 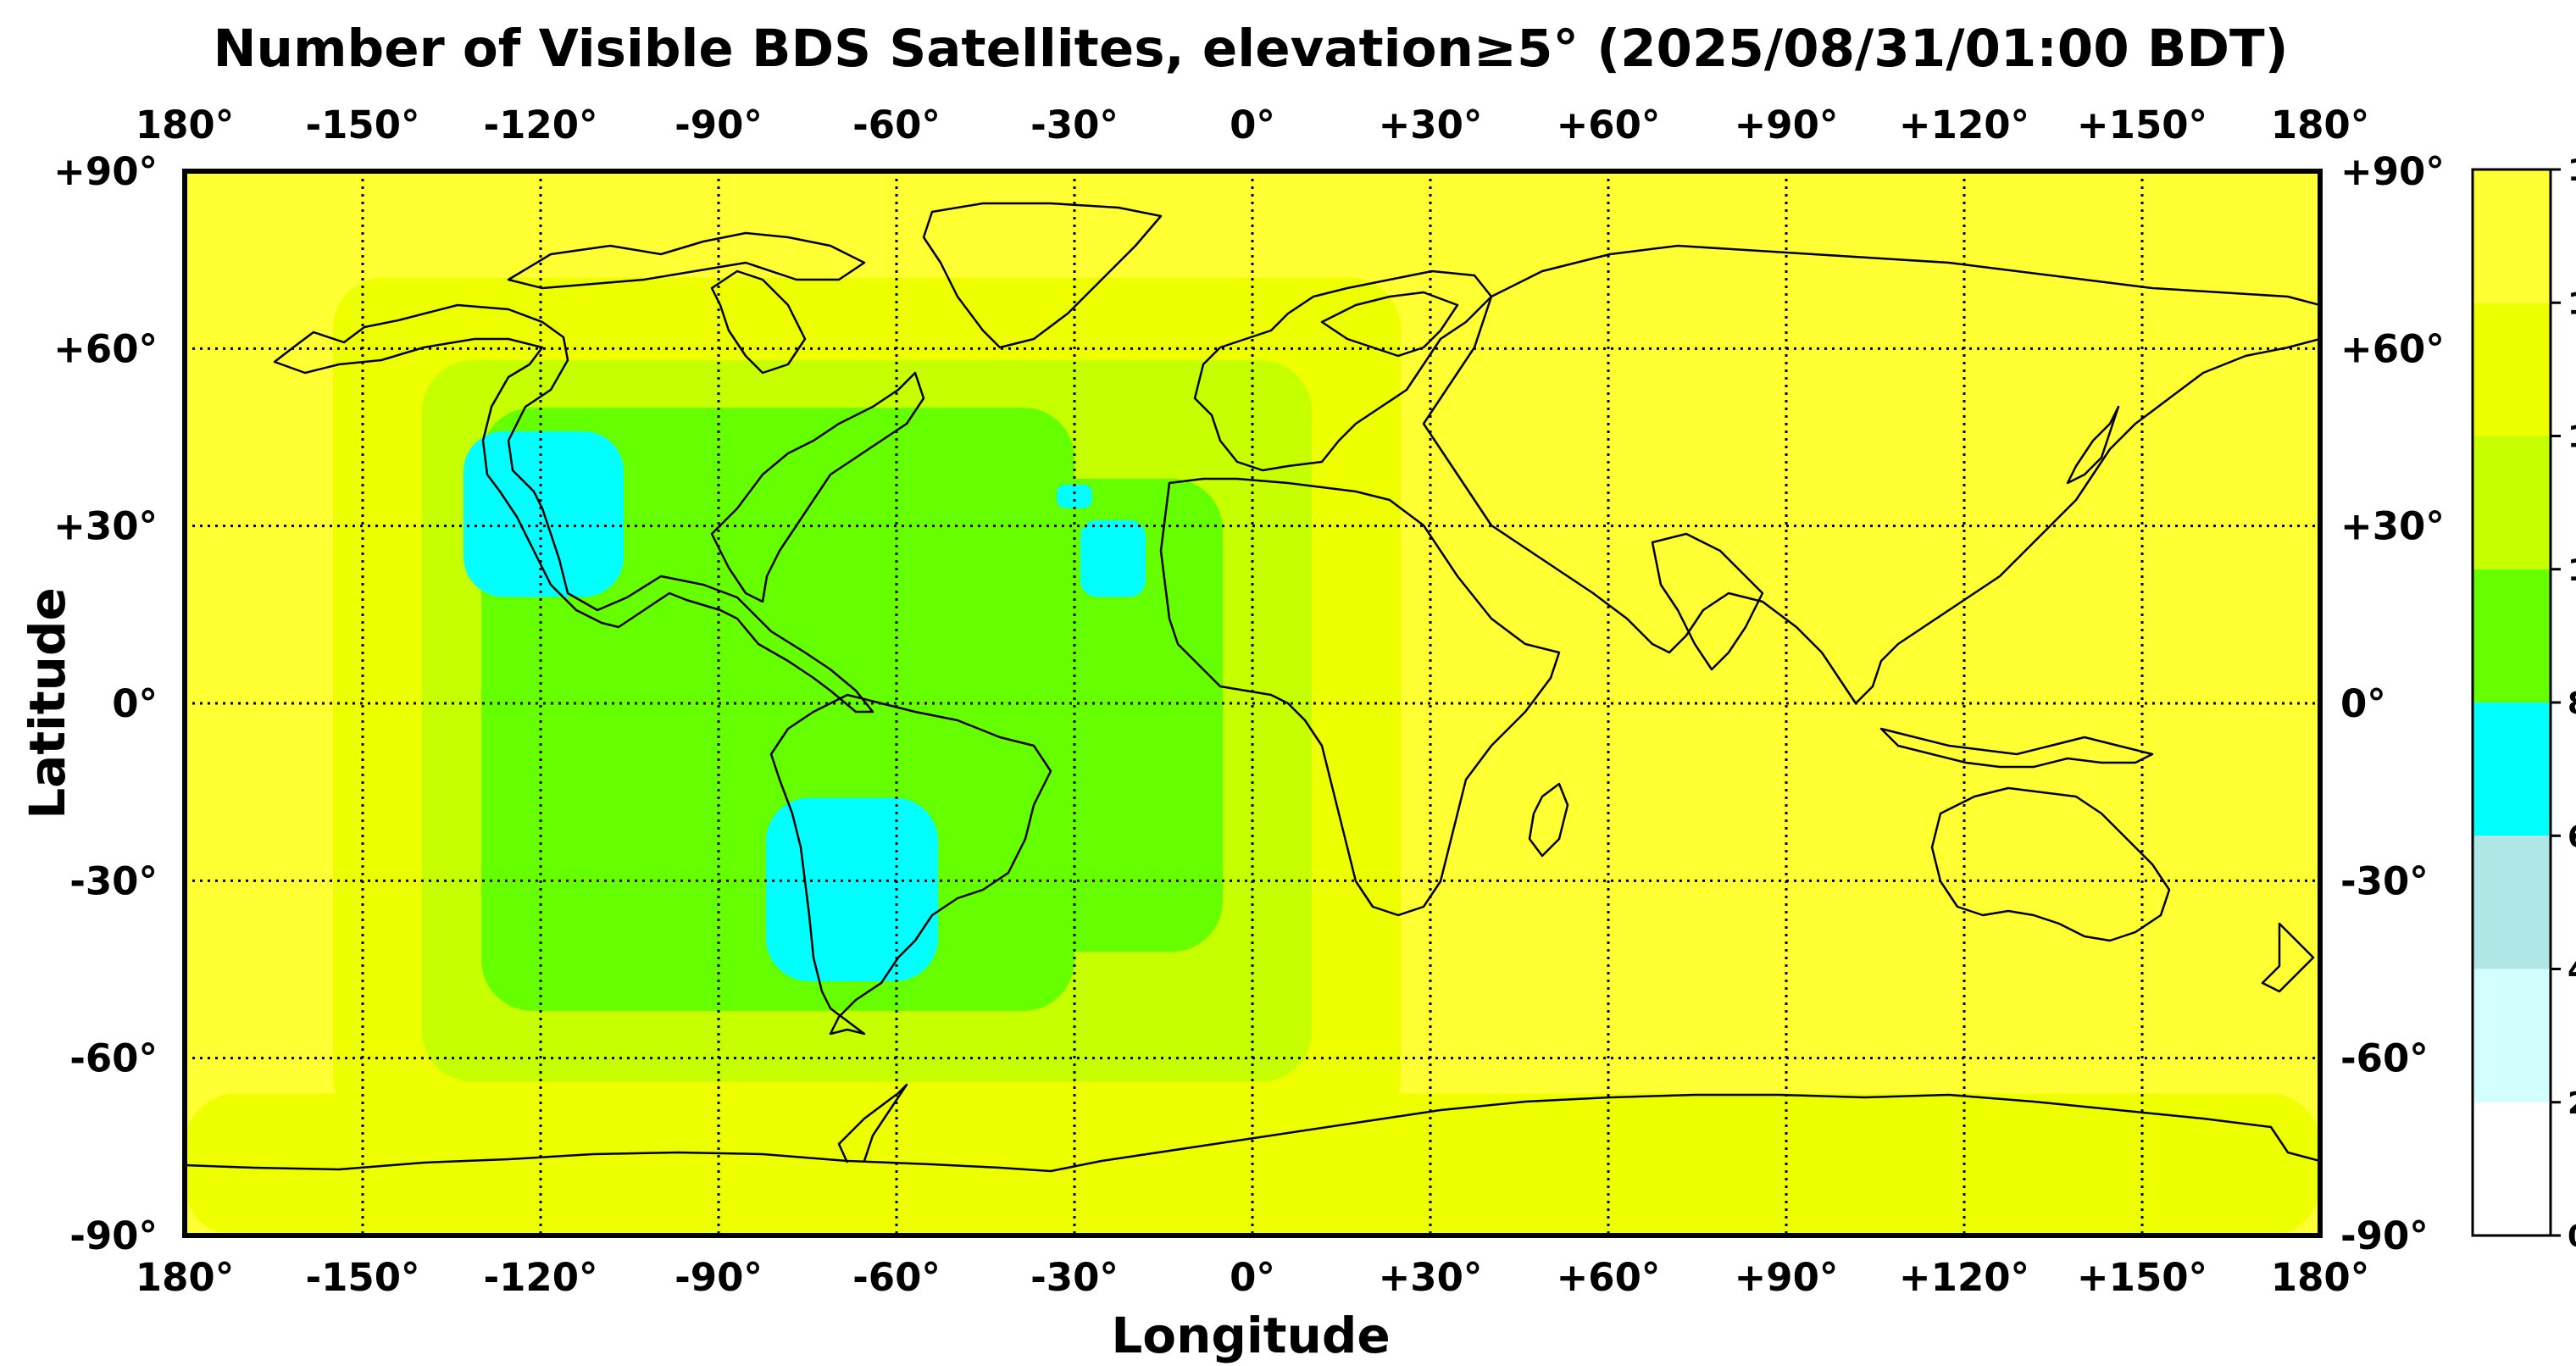 What do you see at coordinates (719, 1277) in the screenshot?
I see `lon-bottom-tick-label: -90°` at bounding box center [719, 1277].